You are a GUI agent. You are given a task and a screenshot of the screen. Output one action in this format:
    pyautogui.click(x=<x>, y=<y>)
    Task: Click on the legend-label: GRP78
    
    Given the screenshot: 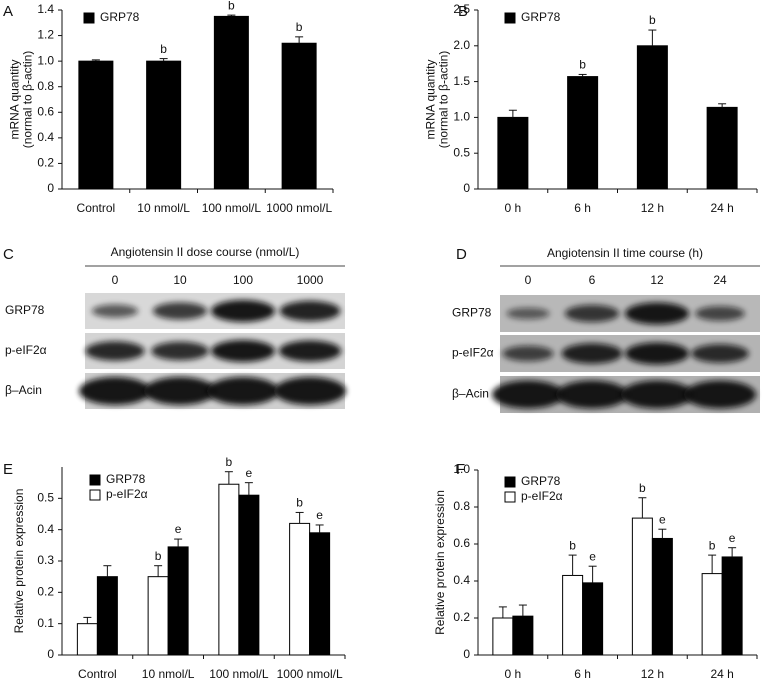 What is the action you would take?
    pyautogui.click(x=541, y=481)
    